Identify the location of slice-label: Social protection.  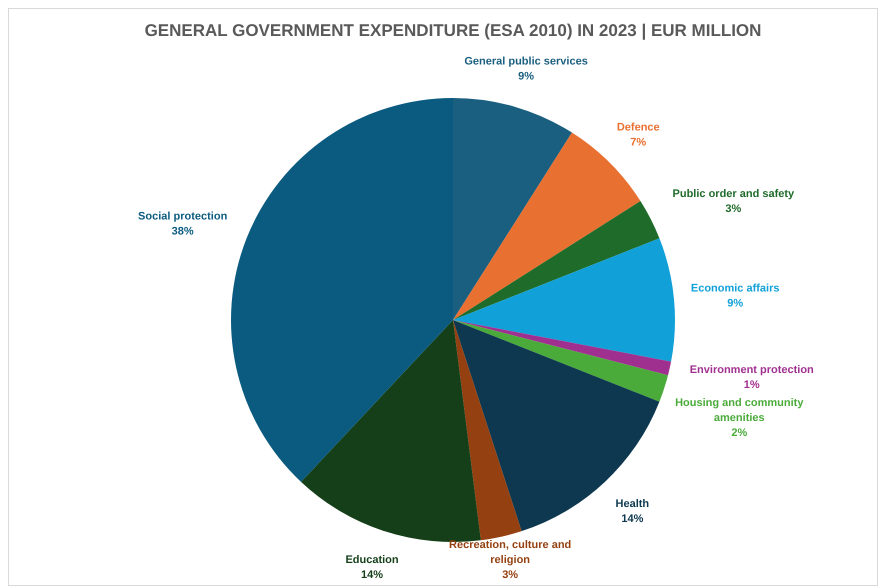
(183, 216).